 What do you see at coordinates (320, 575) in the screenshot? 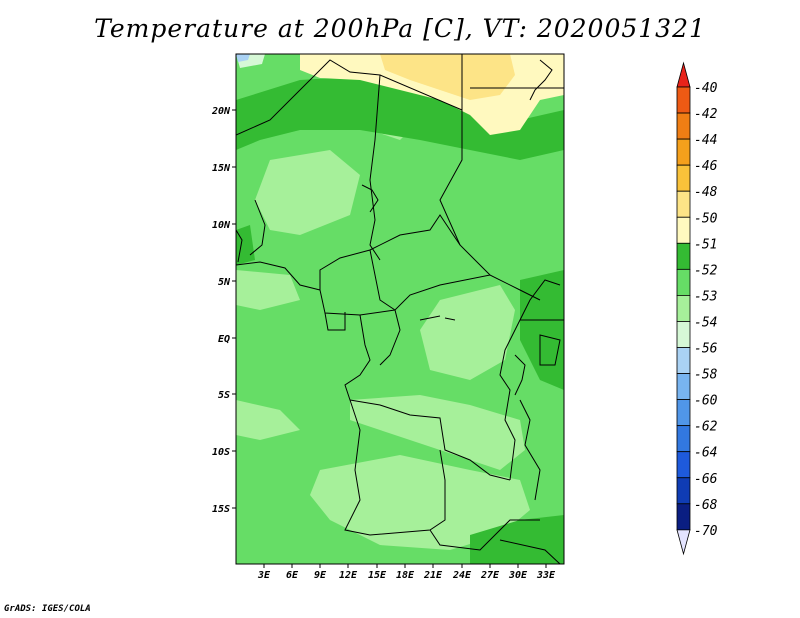
I see `lon-label: 9E` at bounding box center [320, 575].